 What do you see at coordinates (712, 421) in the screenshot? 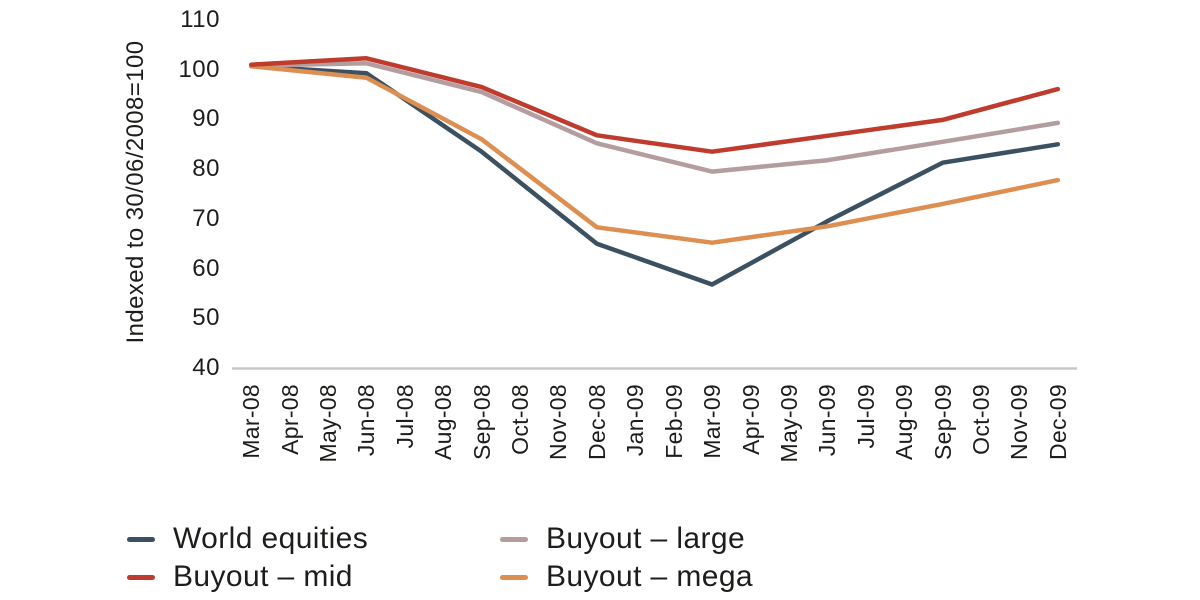
I see `x-tick-label: Mar-09` at bounding box center [712, 421].